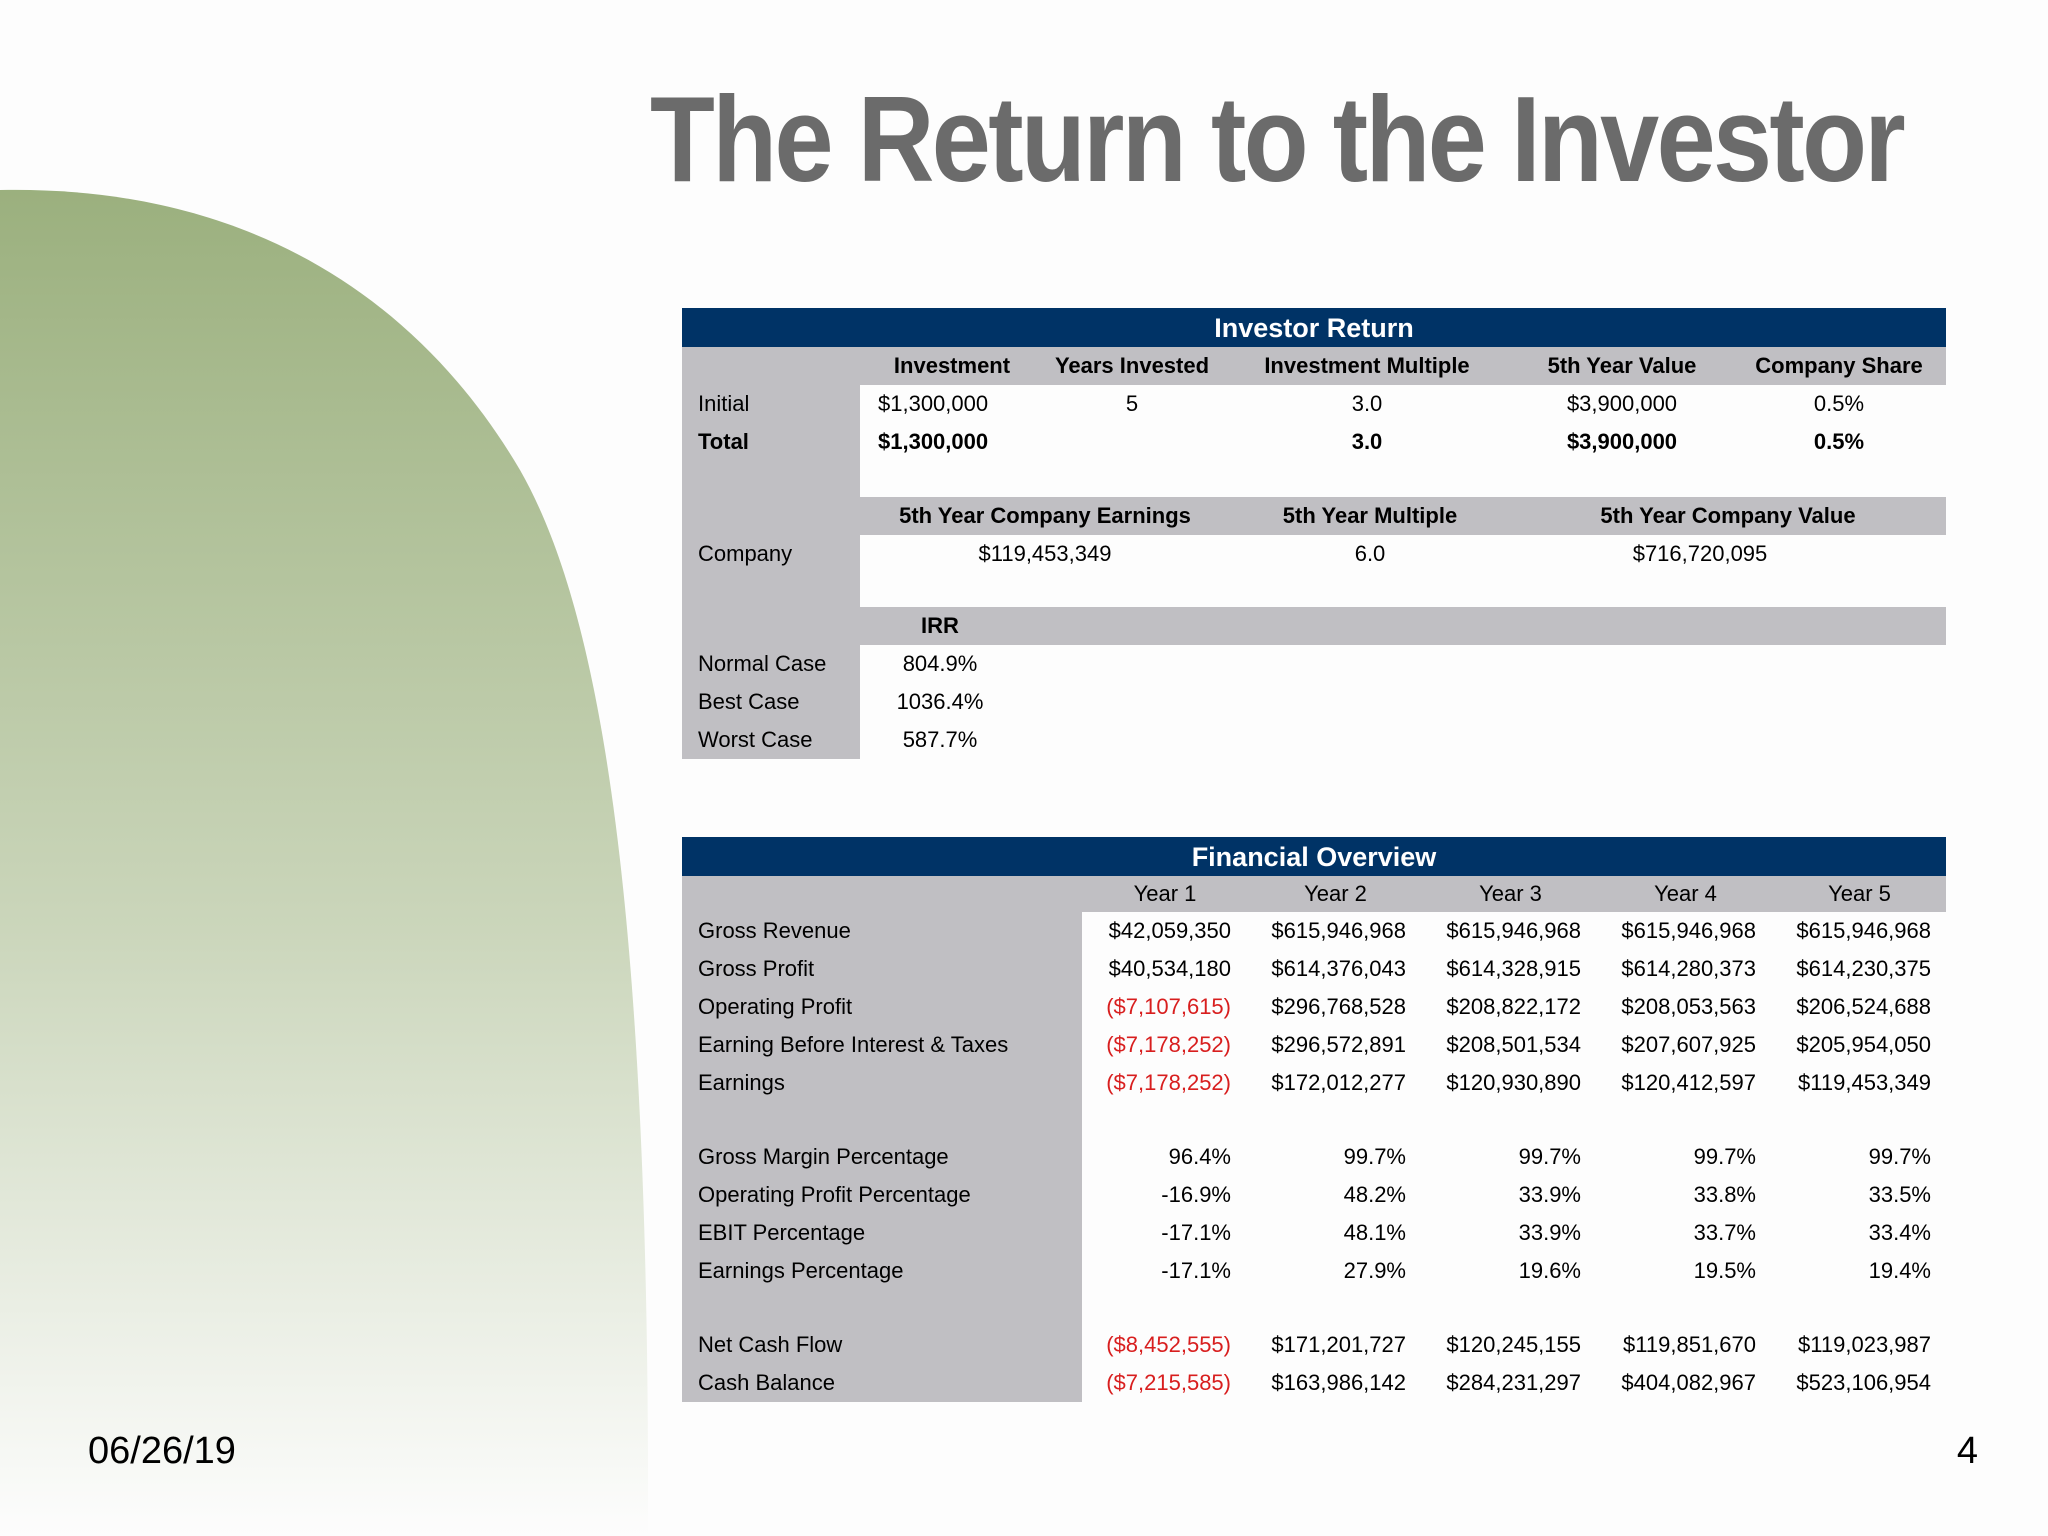  I want to click on year-2-value: $296,768,528, so click(1338, 1006).